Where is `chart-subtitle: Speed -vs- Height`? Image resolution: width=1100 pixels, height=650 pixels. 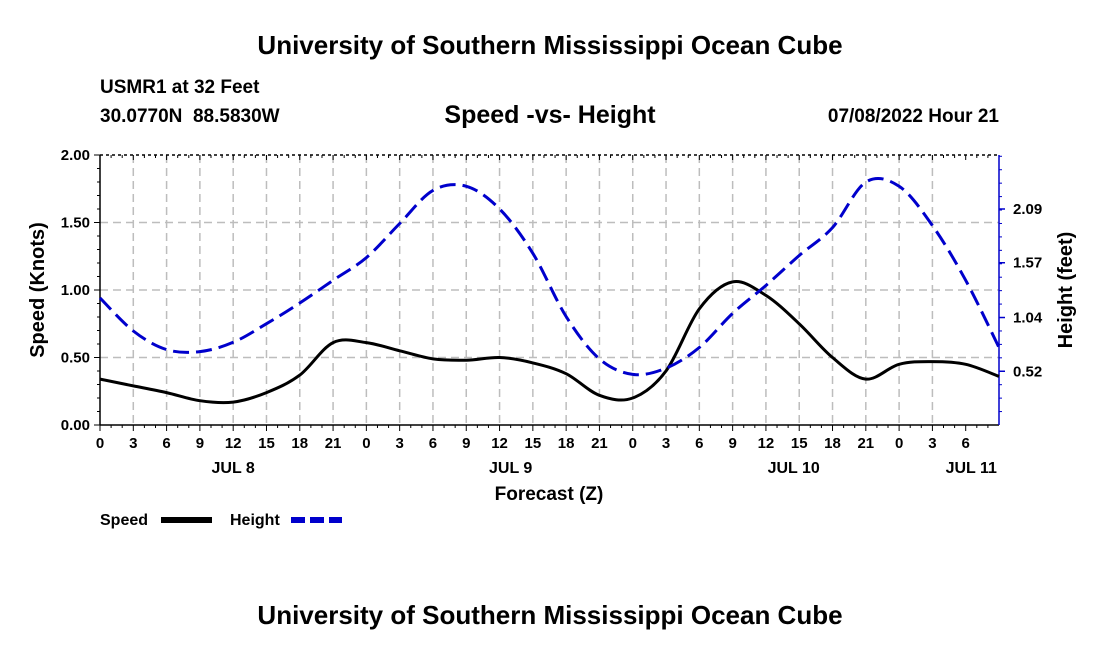 chart-subtitle: Speed -vs- Height is located at coordinates (550, 115).